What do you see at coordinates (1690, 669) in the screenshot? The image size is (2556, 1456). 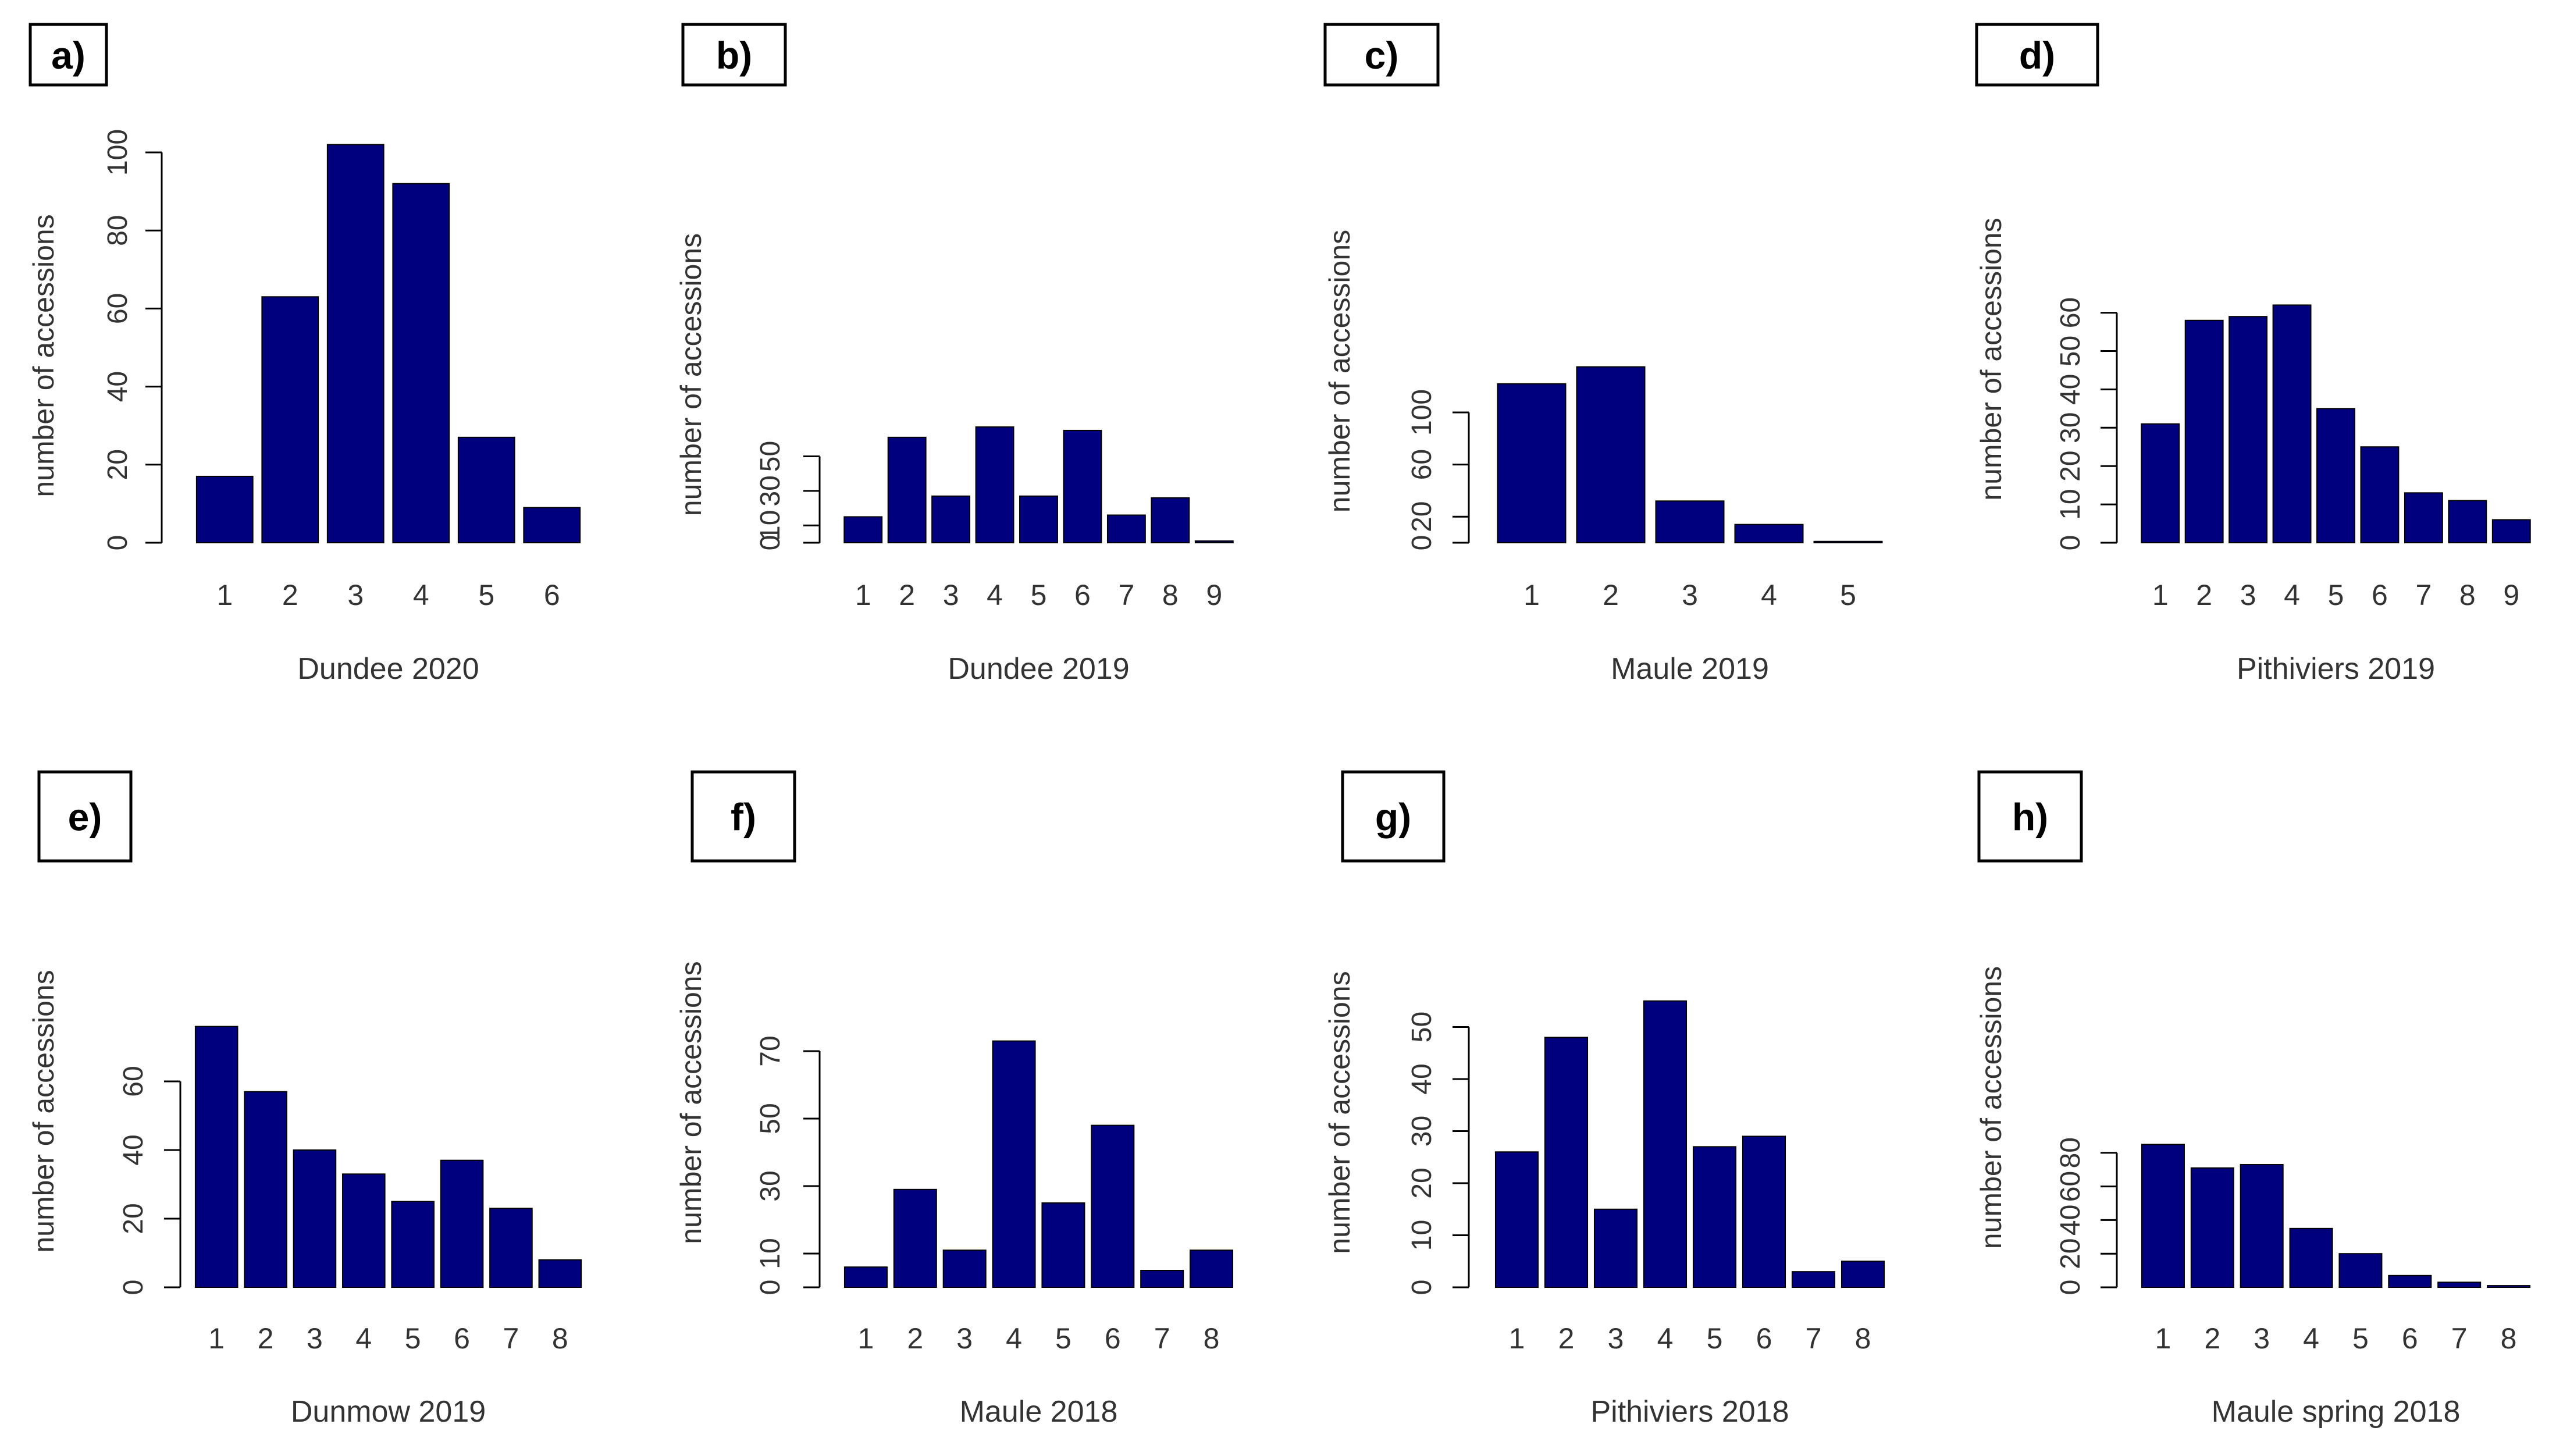 I see `x-axis-label: Maule 2019` at bounding box center [1690, 669].